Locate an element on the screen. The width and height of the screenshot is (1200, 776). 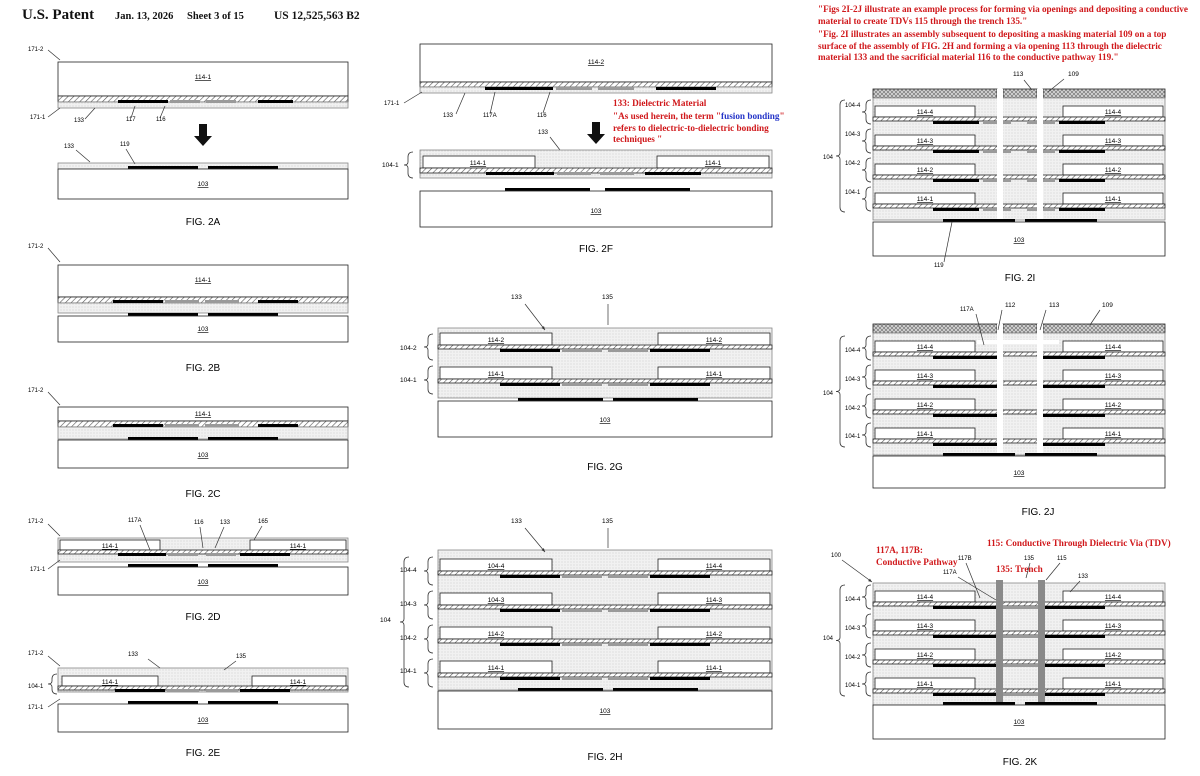
patent-date: Jan. 13, 2026 is located at coordinates (144, 16).